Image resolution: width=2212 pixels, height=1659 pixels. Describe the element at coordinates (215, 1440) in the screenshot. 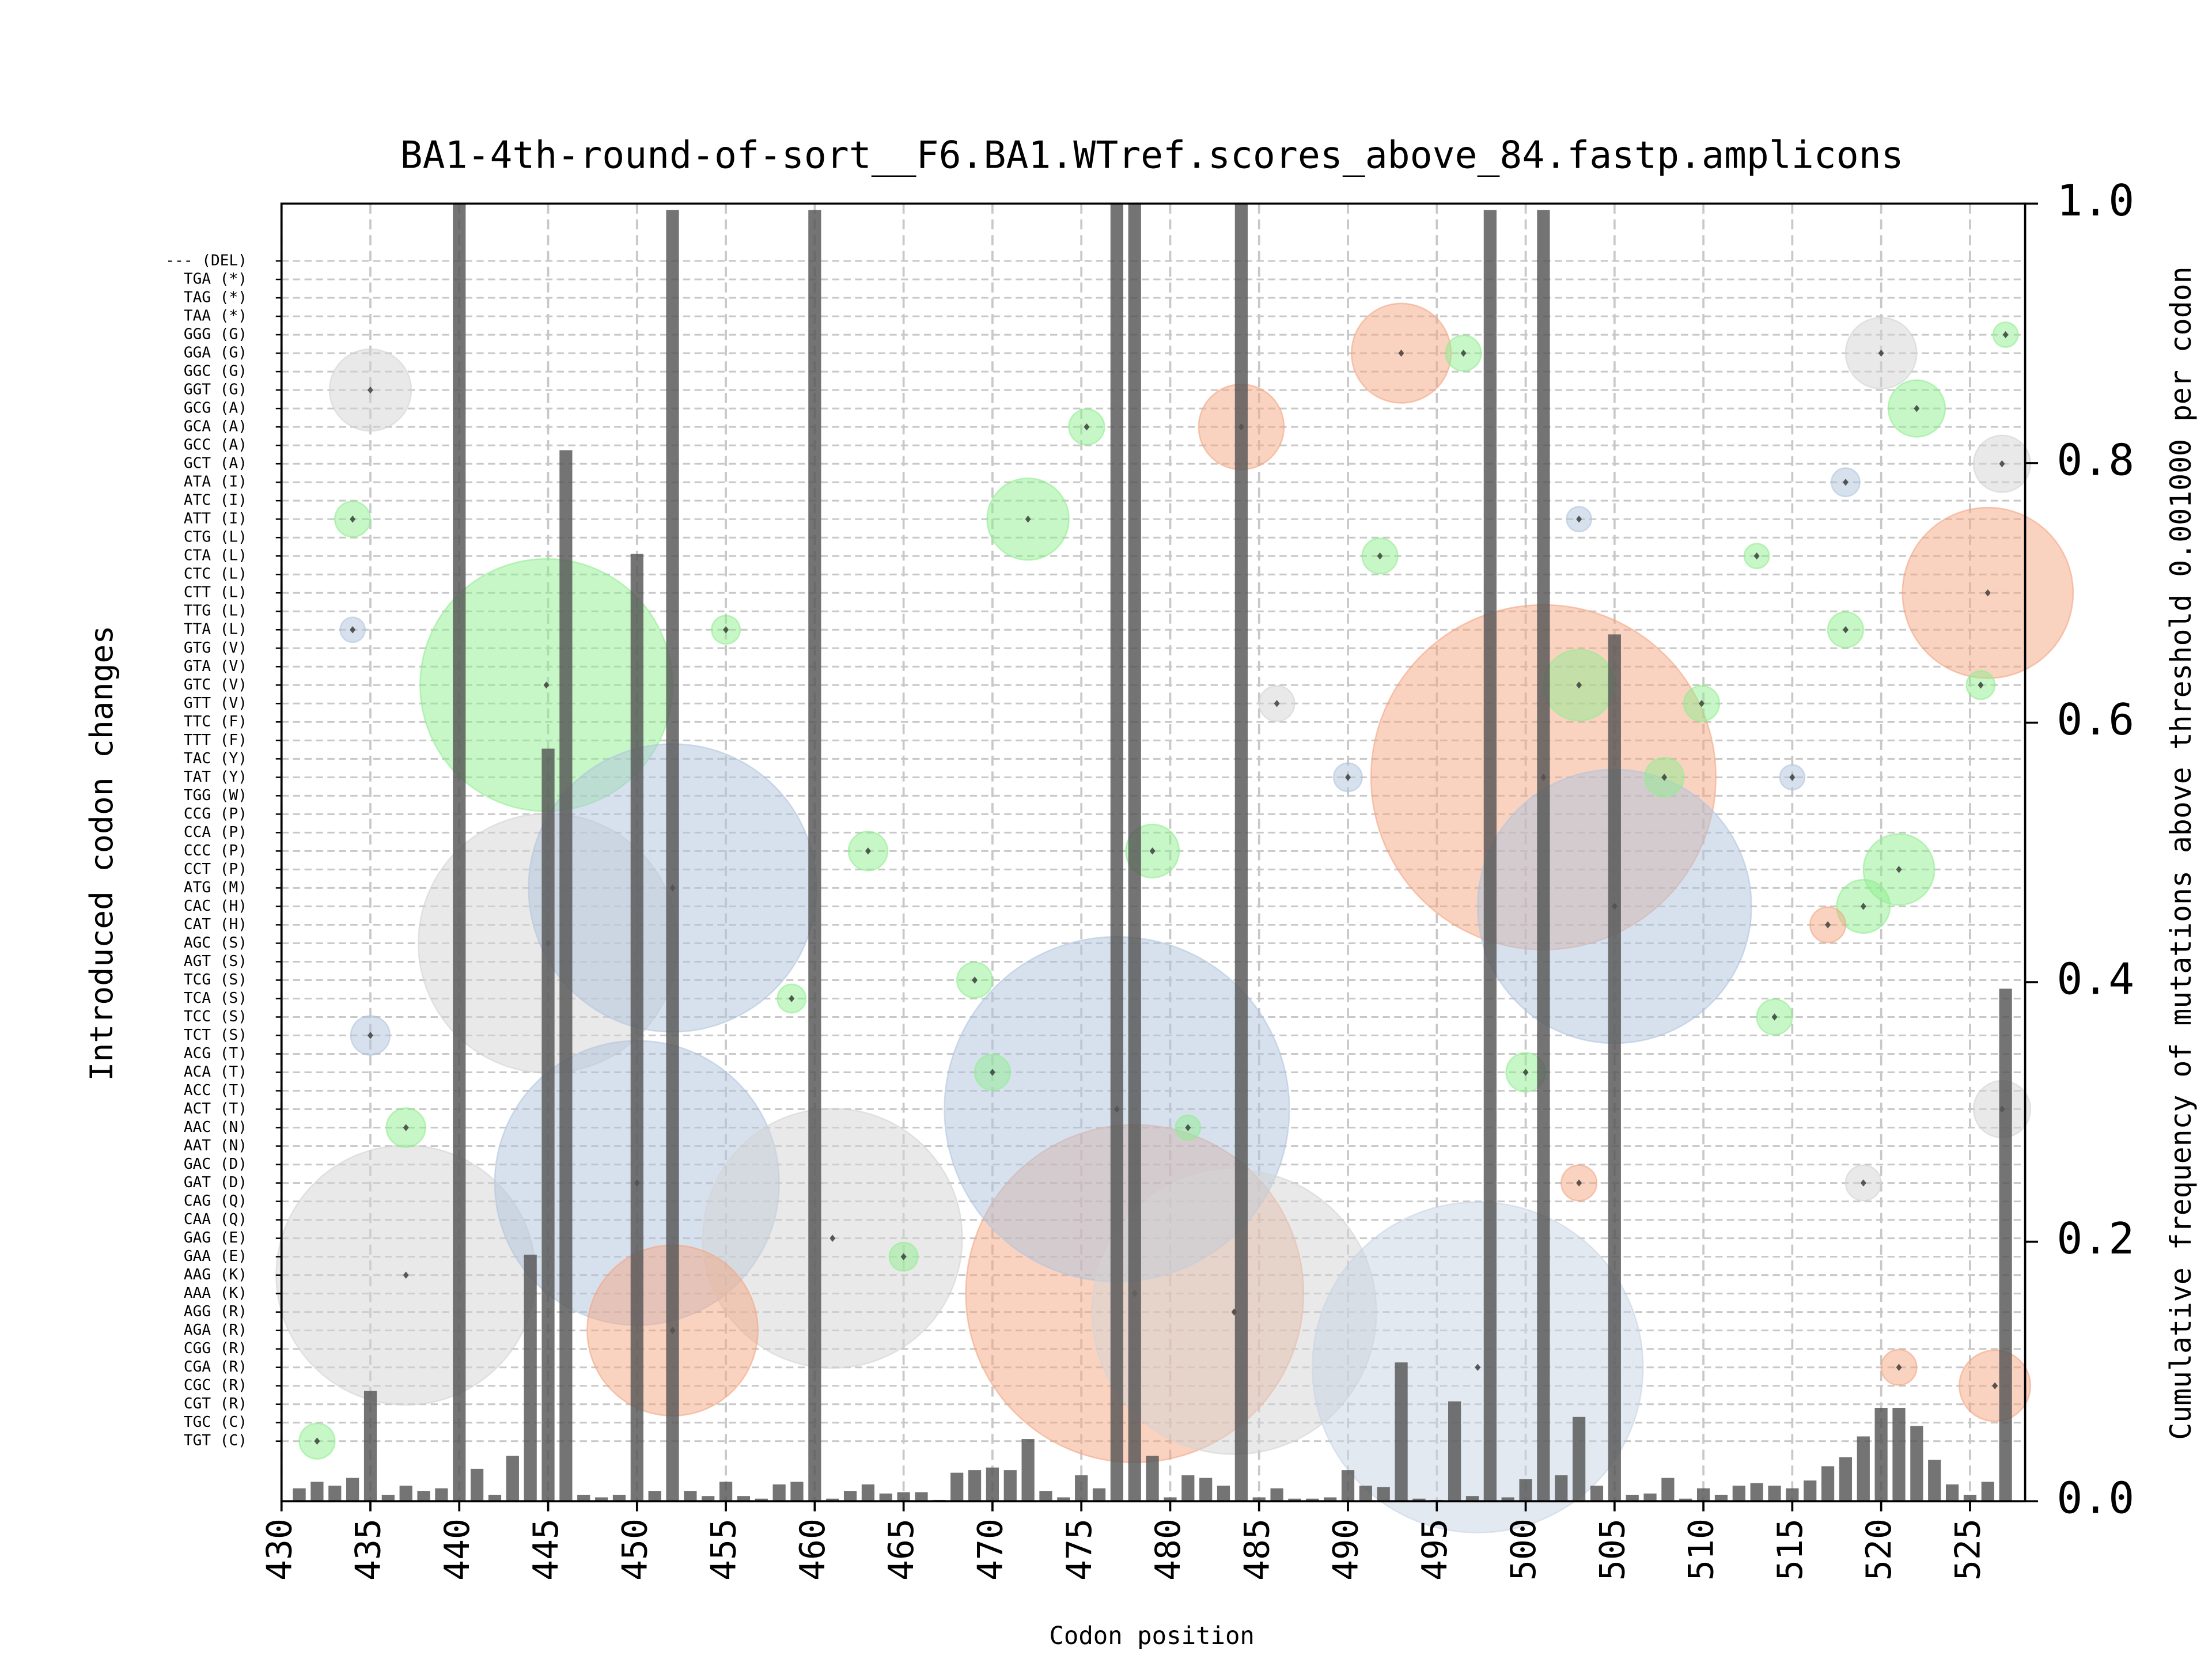

I see `row-label: TGT (C)` at that location.